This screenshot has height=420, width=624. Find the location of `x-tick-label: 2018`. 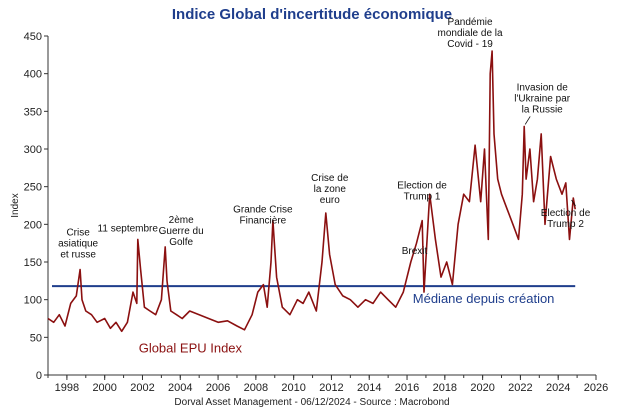

x-tick-label: 2018 is located at coordinates (445, 388).